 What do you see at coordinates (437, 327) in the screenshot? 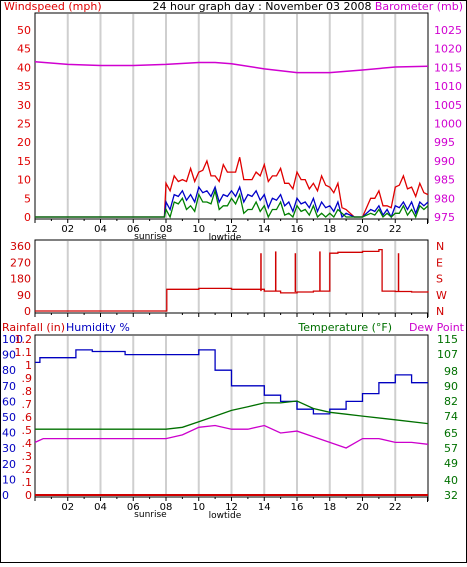
I see `dewpoint-axis-label: Dew Point` at bounding box center [437, 327].